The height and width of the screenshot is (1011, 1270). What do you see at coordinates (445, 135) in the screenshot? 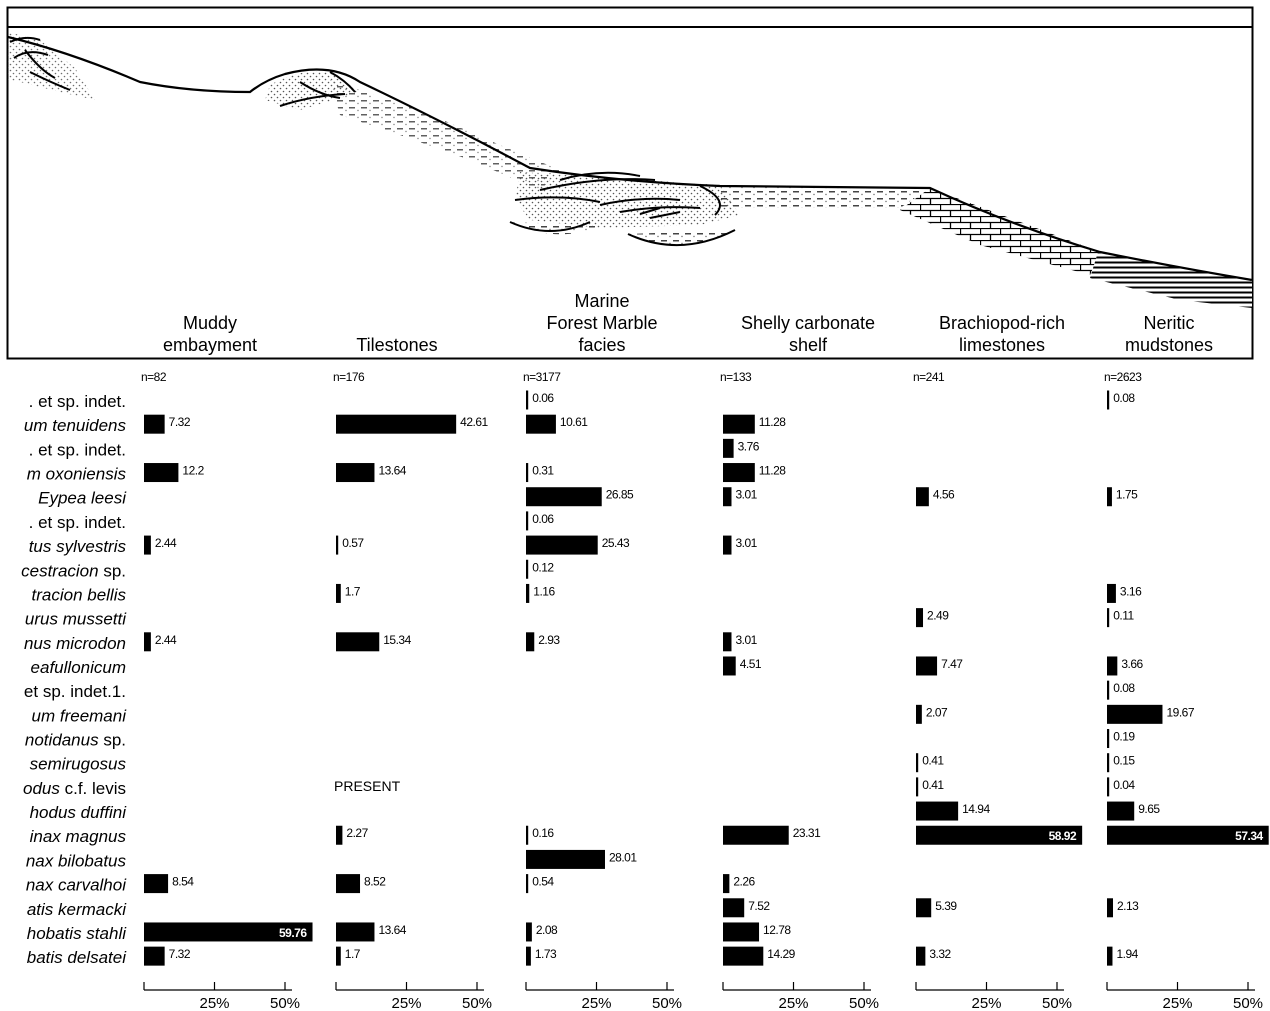
I see `sediment-slope` at bounding box center [445, 135].